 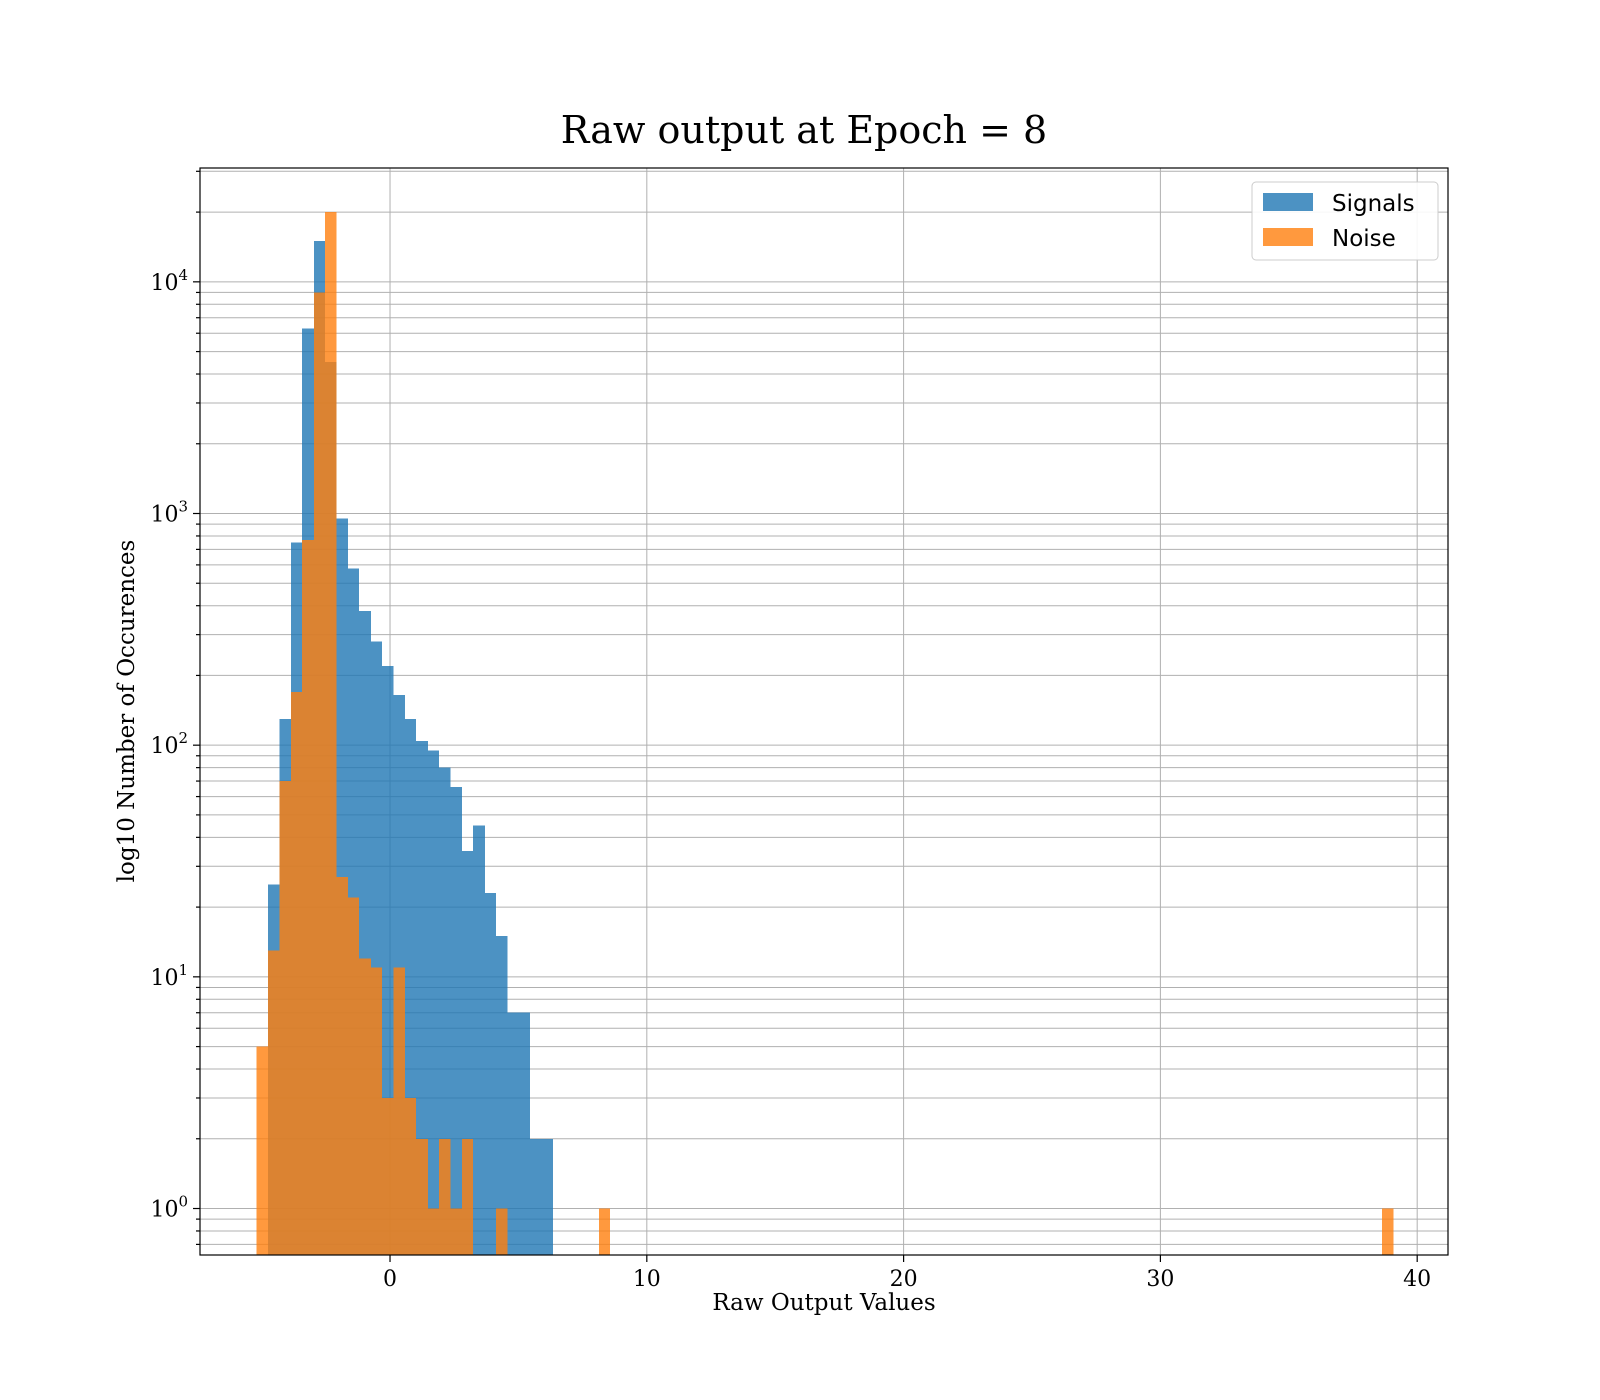 What do you see at coordinates (904, 1279) in the screenshot?
I see `x-tick-label: 20` at bounding box center [904, 1279].